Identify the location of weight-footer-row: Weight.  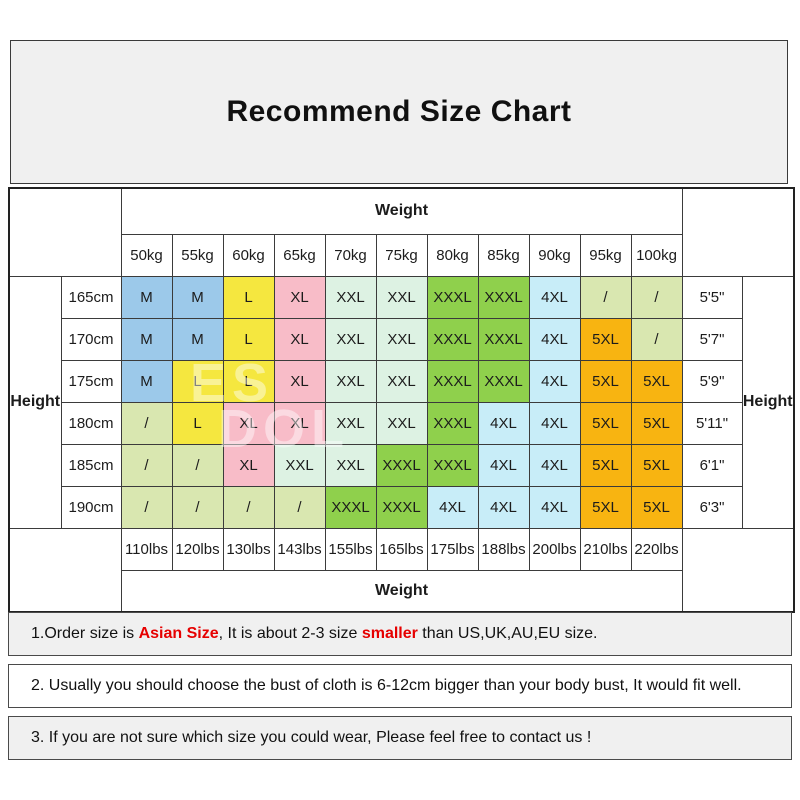
(401, 591).